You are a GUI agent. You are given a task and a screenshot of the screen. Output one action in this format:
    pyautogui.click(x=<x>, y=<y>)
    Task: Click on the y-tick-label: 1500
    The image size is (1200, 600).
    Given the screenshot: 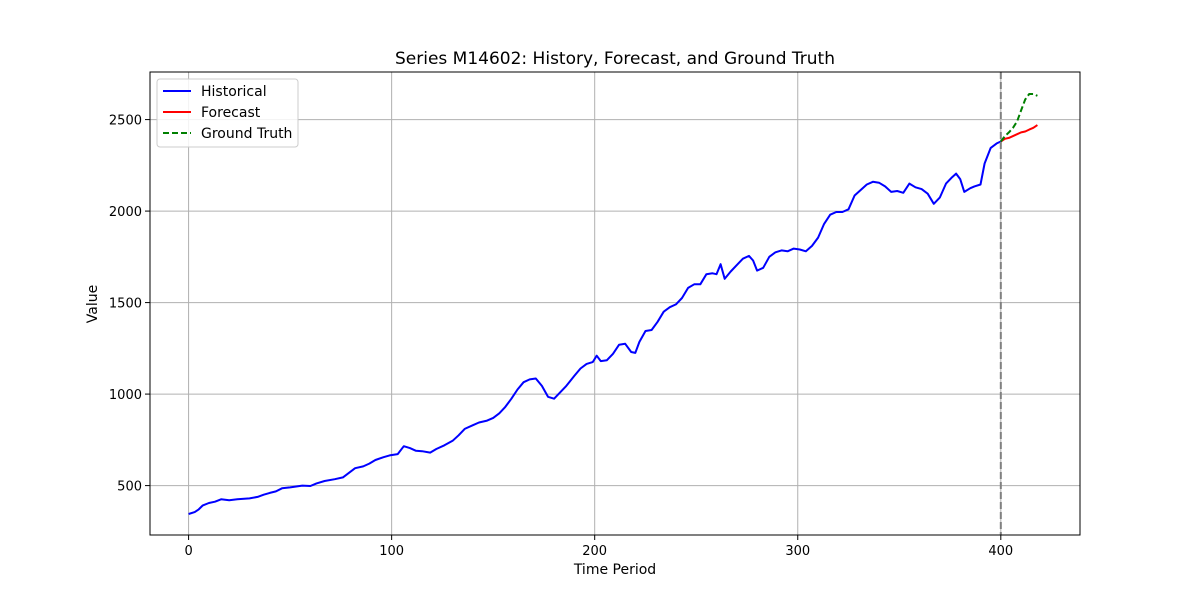 What is the action you would take?
    pyautogui.click(x=125, y=304)
    